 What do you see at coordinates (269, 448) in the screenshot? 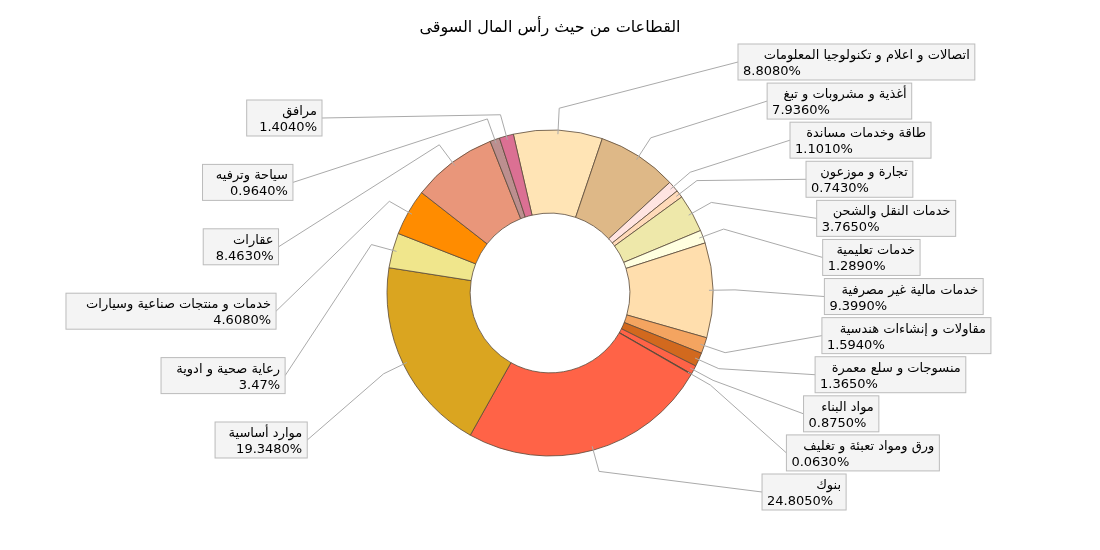
I see `data-label: 19.3480%` at bounding box center [269, 448].